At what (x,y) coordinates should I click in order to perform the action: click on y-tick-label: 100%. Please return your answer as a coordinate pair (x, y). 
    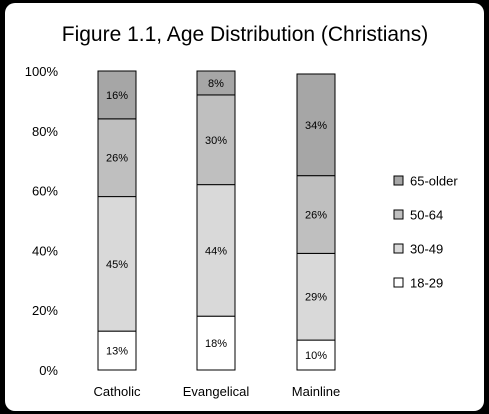
    Looking at the image, I should click on (42, 71).